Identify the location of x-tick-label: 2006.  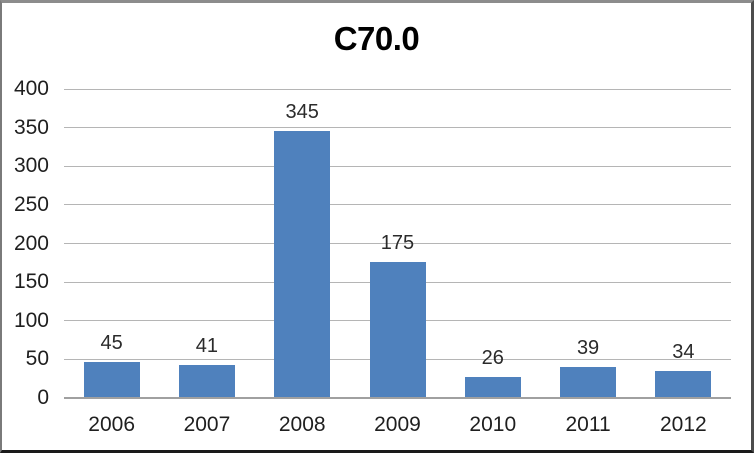
(111, 424).